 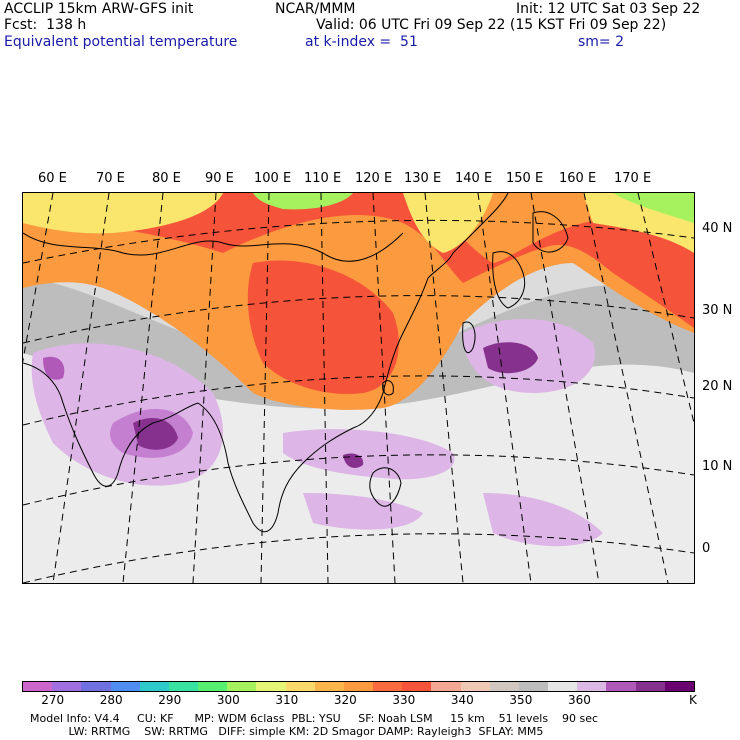 I want to click on colorbar-tick-label: 360, so click(x=579, y=700).